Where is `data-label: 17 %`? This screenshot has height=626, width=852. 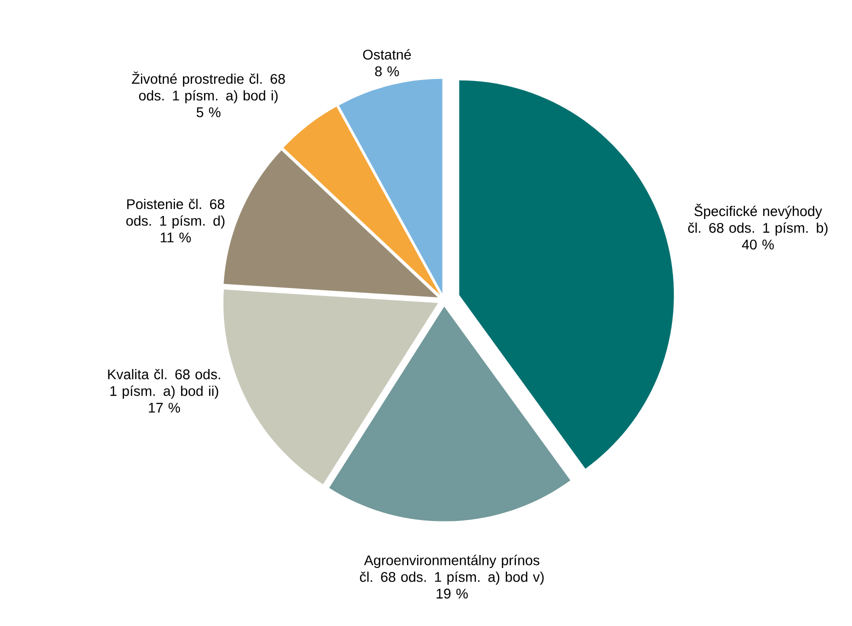 data-label: 17 % is located at coordinates (164, 407).